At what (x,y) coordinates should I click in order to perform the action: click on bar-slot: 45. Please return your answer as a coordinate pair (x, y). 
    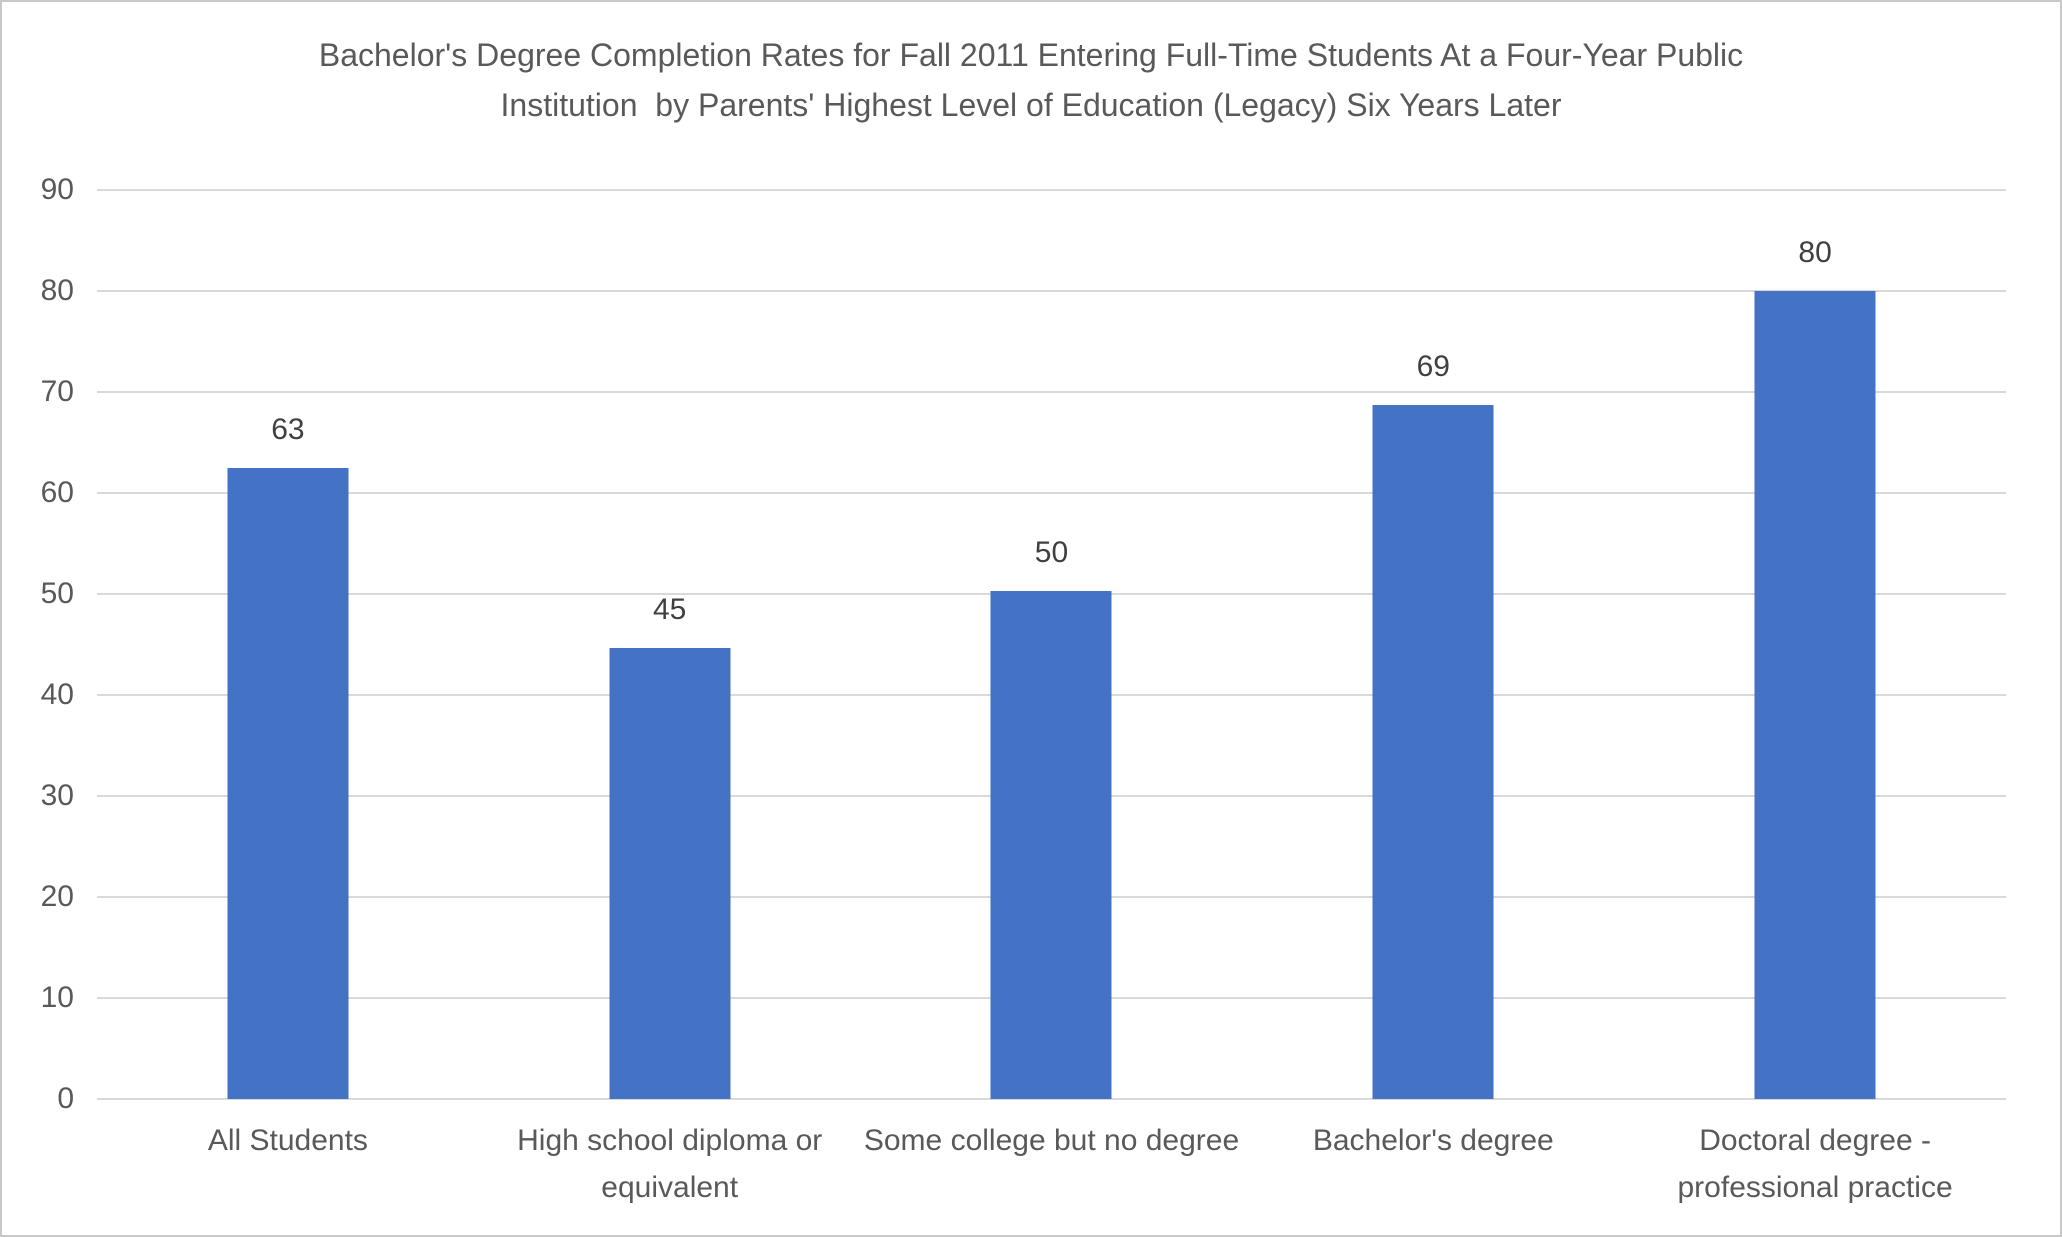
    Looking at the image, I should click on (670, 644).